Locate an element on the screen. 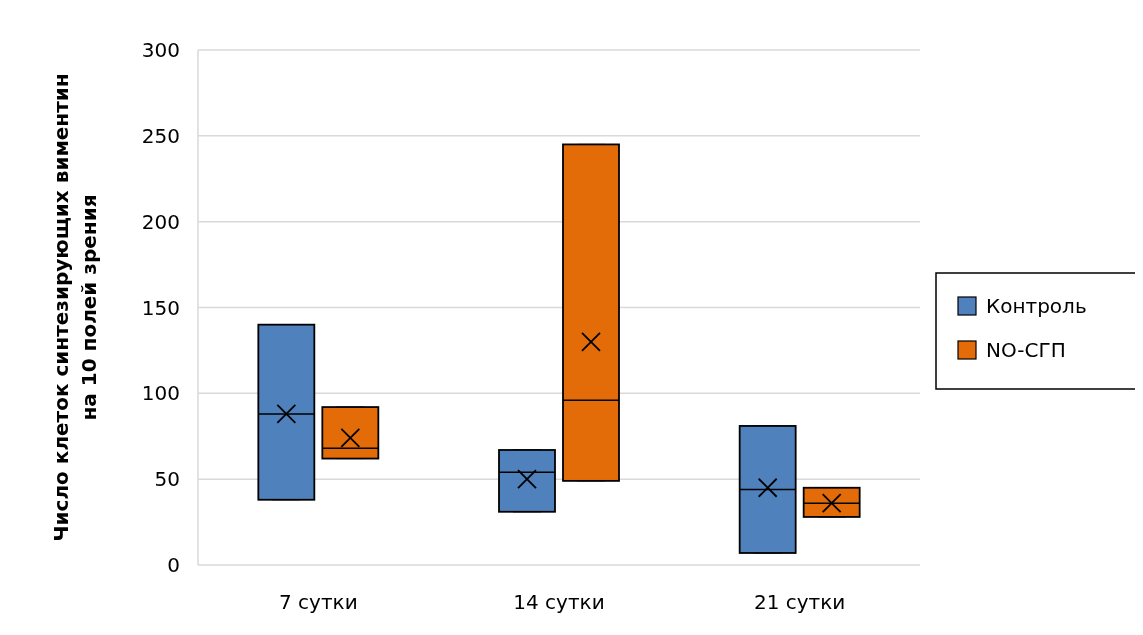 The width and height of the screenshot is (1143, 635). y-tick-label: 300 is located at coordinates (160, 50).